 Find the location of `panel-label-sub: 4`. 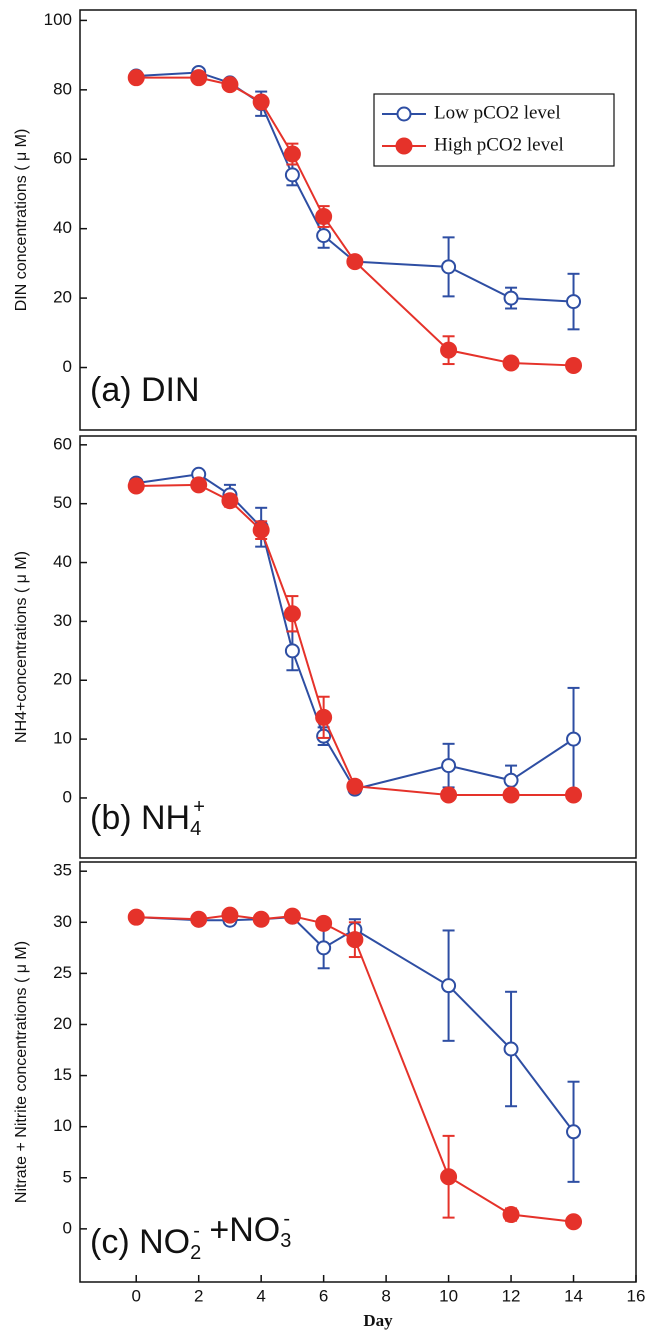

panel-label-sub: 4 is located at coordinates (195, 829).